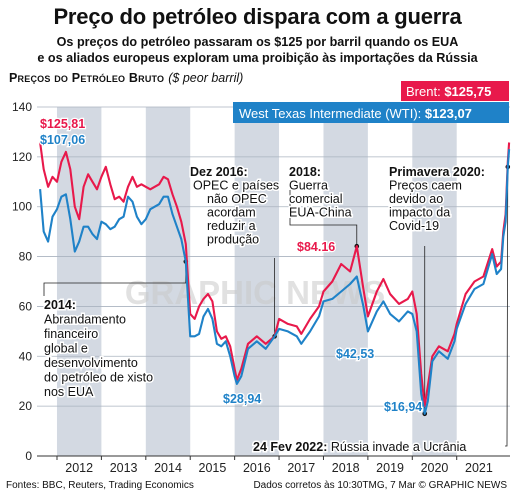 Image resolution: width=515 pixels, height=500 pixels. I want to click on annotation-head: 2018:, so click(305, 172).